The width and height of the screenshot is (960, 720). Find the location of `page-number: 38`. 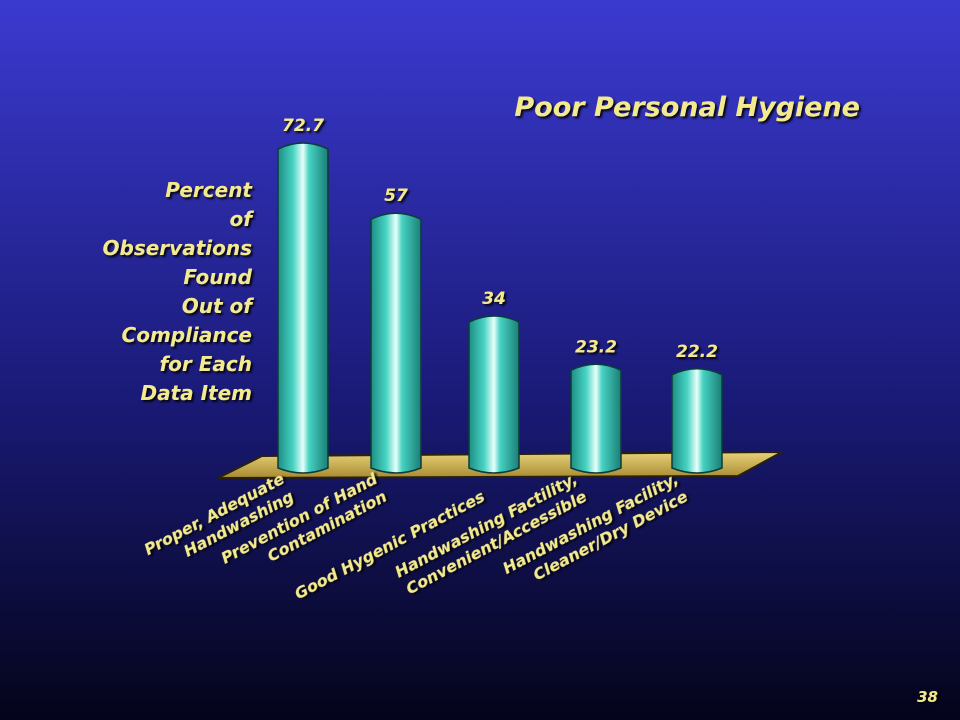

page-number: 38 is located at coordinates (927, 697).